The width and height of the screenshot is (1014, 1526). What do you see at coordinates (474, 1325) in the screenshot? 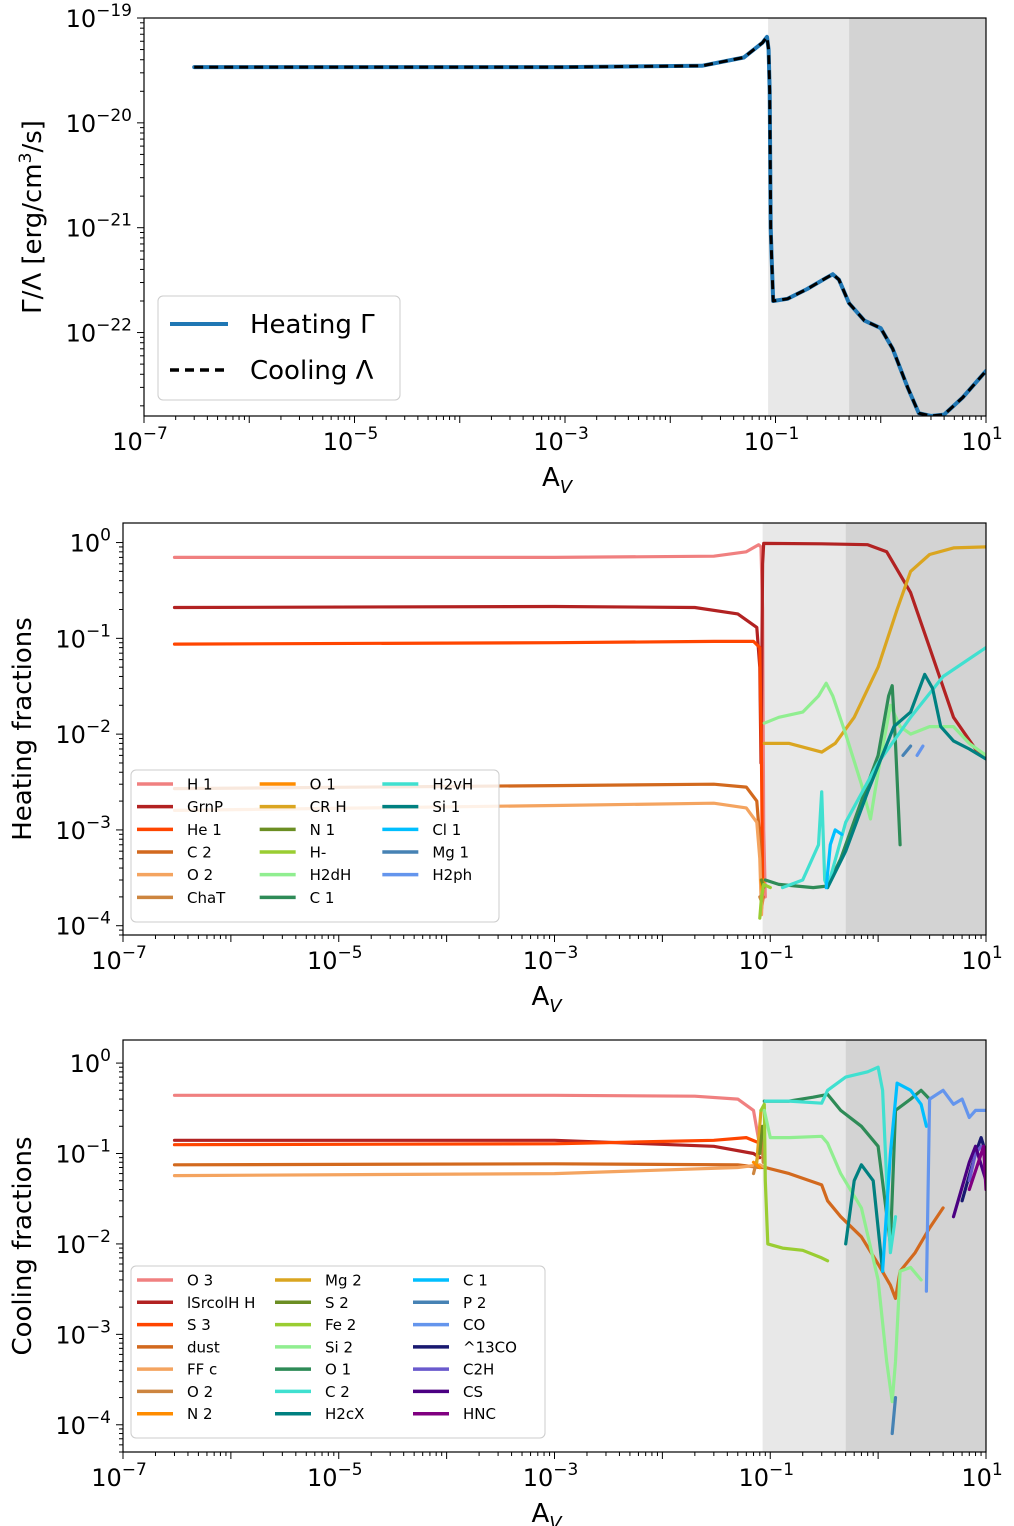
I see `legend-label: CO` at bounding box center [474, 1325].